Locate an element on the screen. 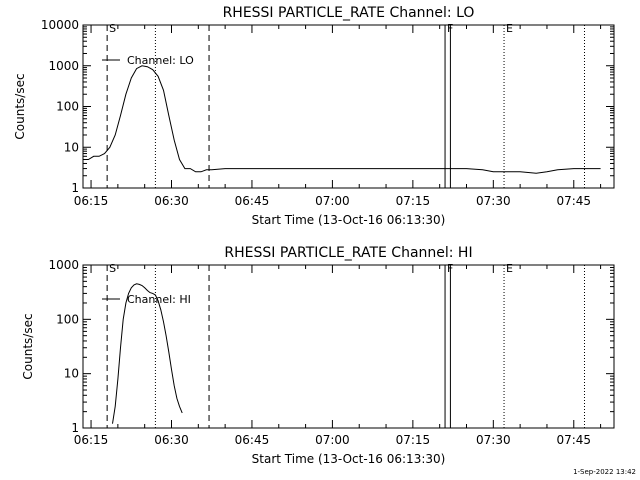  generation-timestamp: 1-Sep-2022 13:42 is located at coordinates (604, 472).